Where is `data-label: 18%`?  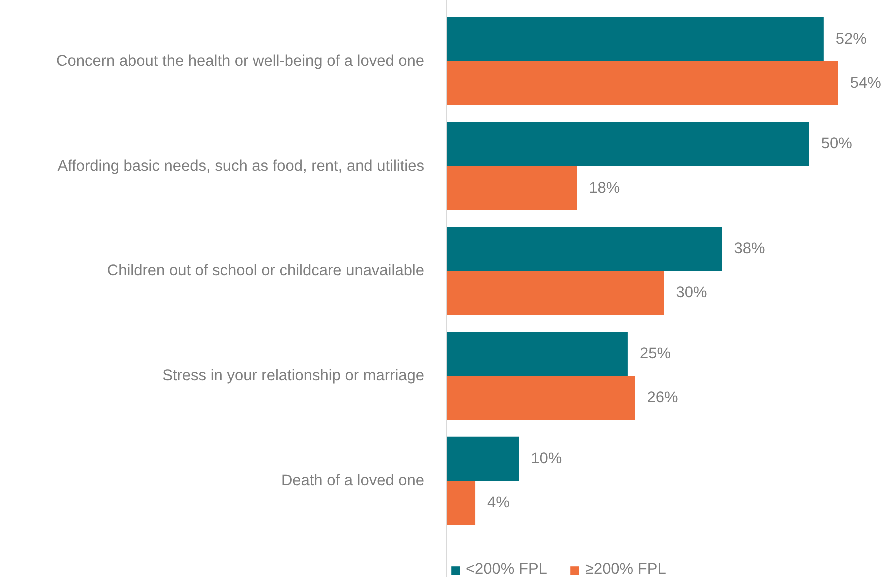
data-label: 18% is located at coordinates (604, 188).